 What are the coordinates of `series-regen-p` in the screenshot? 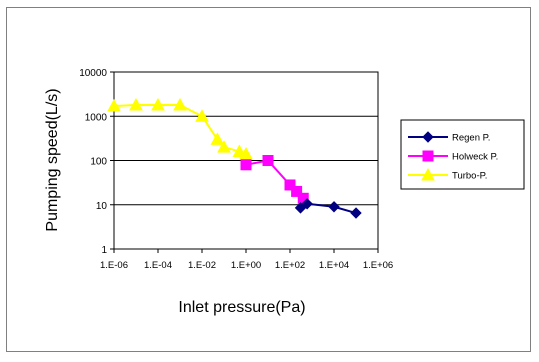 It's located at (328, 208).